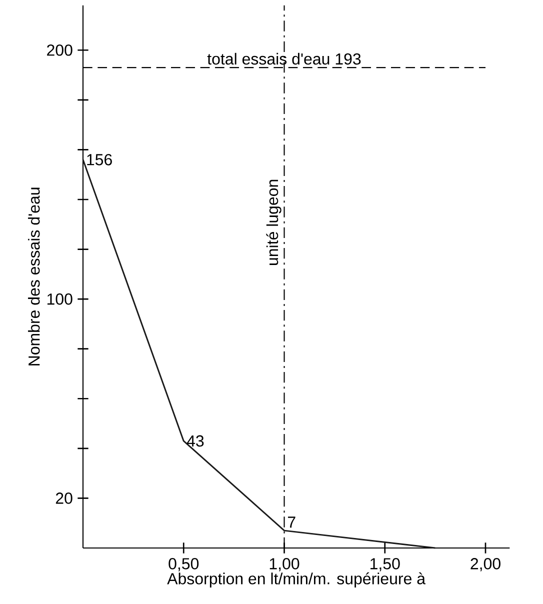  I want to click on x-tick-label: 1,00, so click(285, 565).